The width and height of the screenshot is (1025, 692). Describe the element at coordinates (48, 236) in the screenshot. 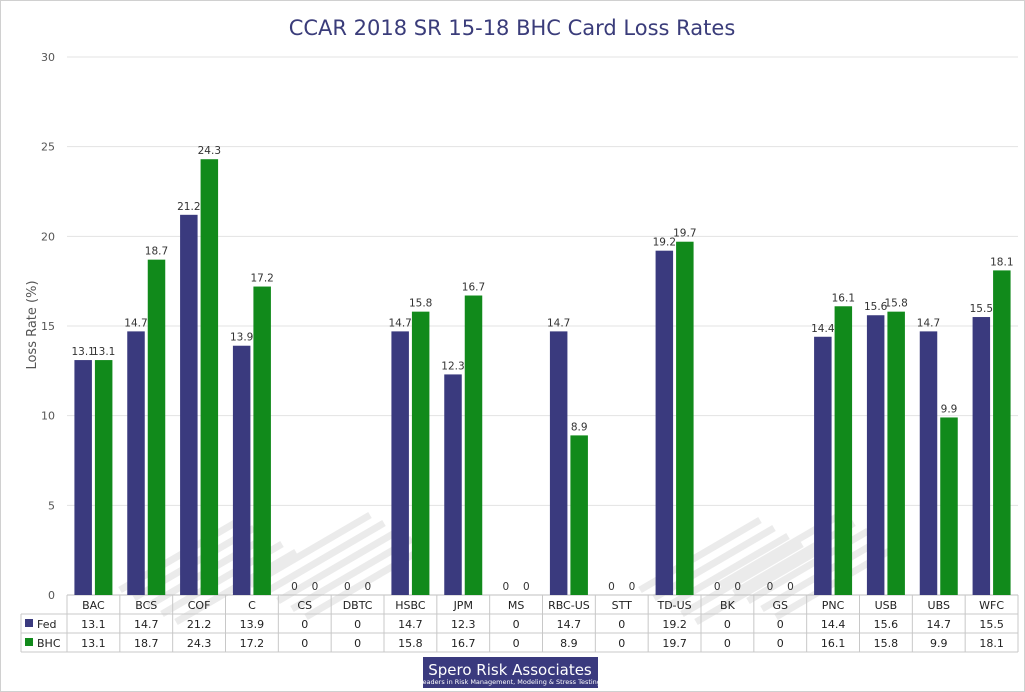

I see `y-tick-label: 20` at that location.